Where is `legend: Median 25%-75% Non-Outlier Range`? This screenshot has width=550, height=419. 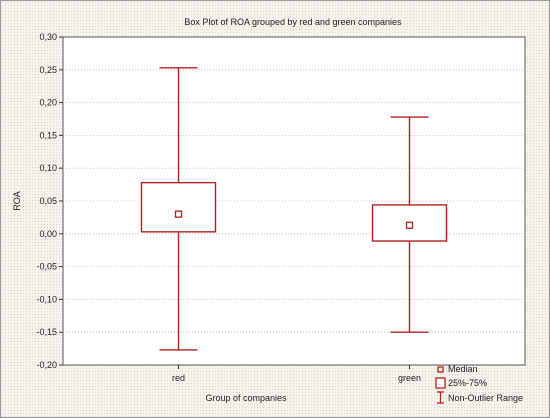 legend: Median 25%-75% Non-Outlier Range is located at coordinates (479, 384).